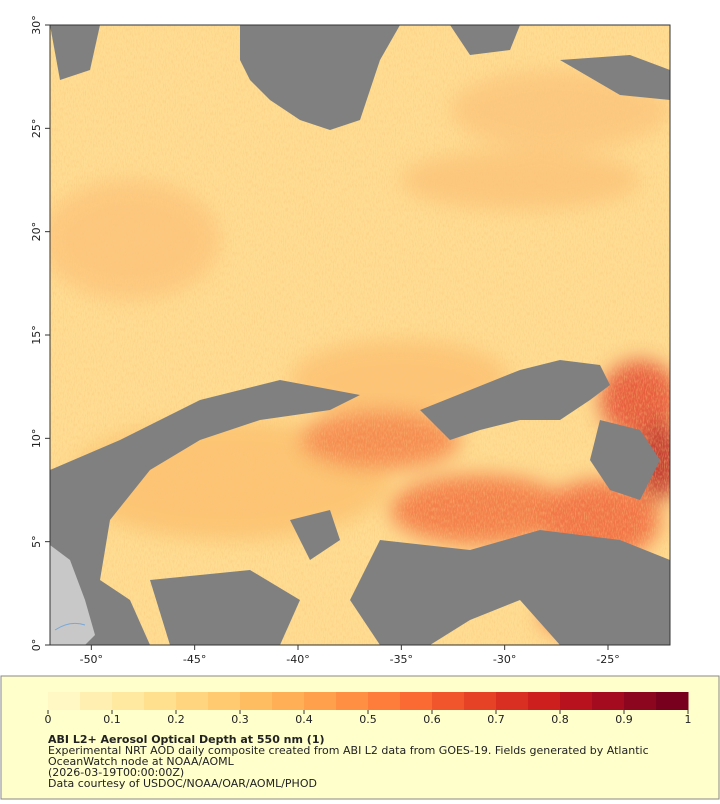 This screenshot has width=720, height=804. I want to click on x-tick-label: -25°, so click(607, 659).